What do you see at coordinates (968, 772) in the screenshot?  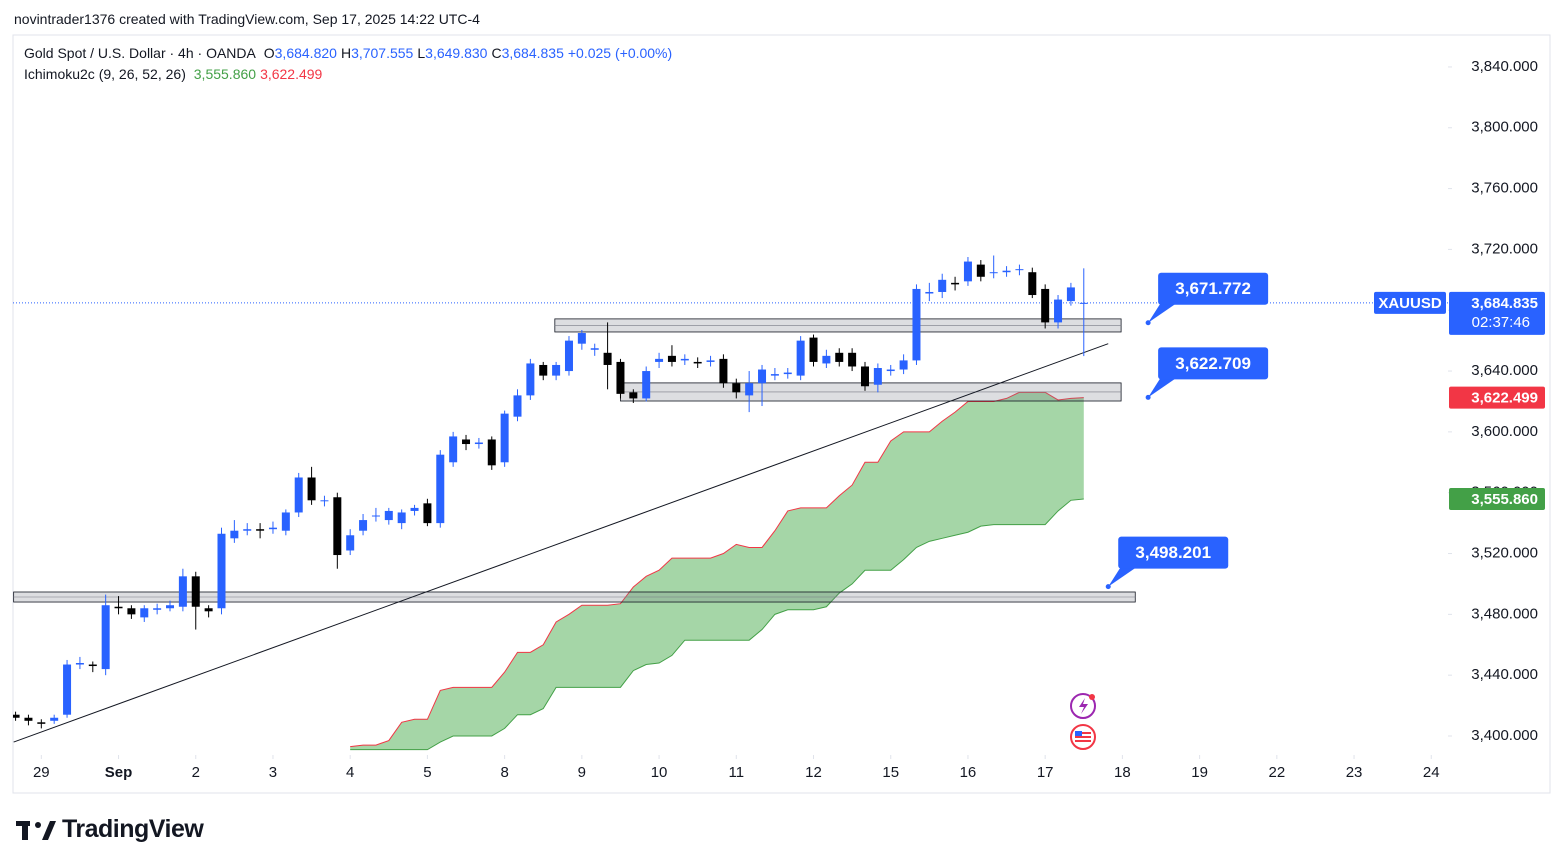 I see `x-tick-label: 16` at bounding box center [968, 772].